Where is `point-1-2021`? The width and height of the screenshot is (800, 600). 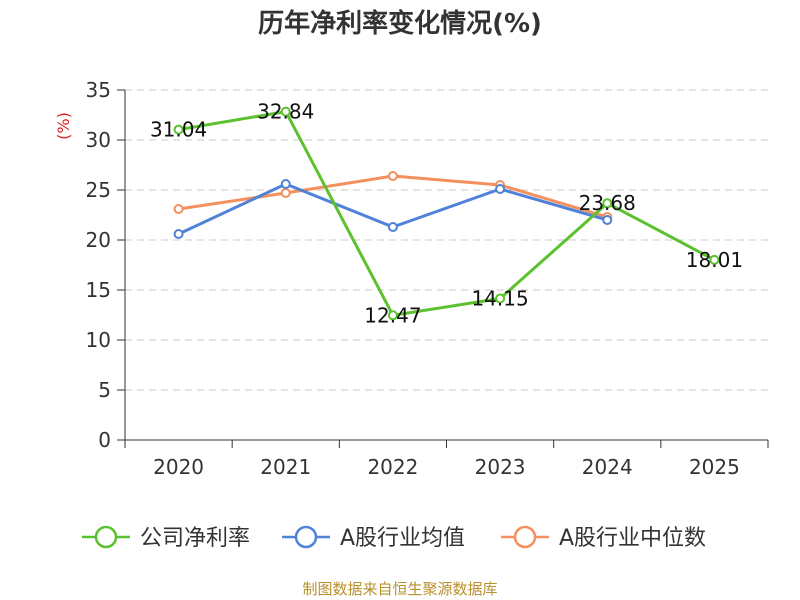 point-1-2021 is located at coordinates (285, 184).